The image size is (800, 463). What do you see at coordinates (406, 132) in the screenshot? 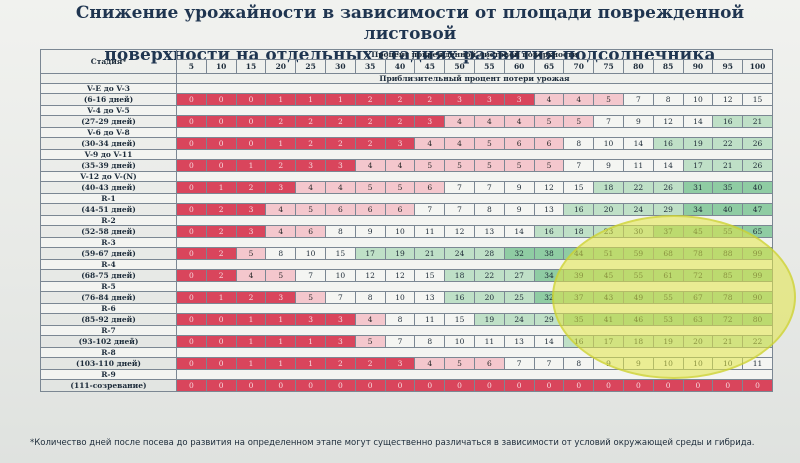
I see `stage-name-row: V-6 до V-8` at bounding box center [406, 132].